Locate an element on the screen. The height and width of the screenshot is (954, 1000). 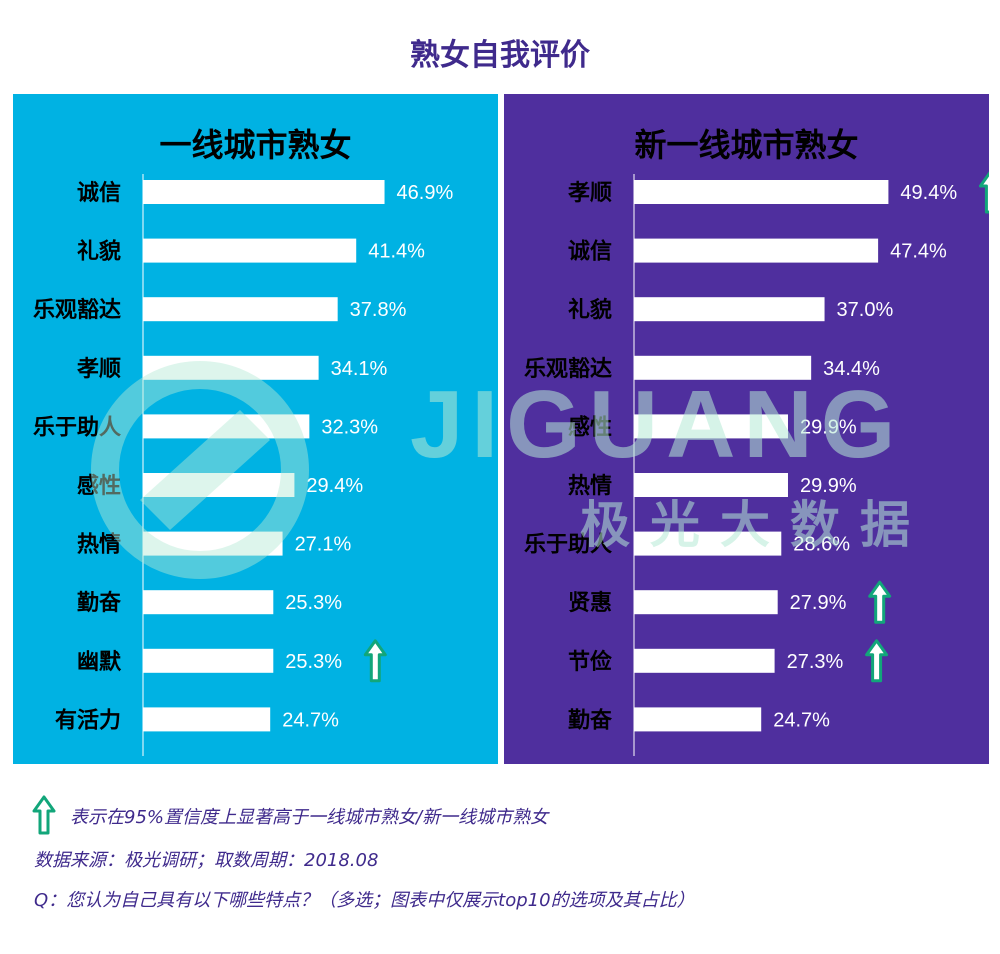
category-label: 节俭 is located at coordinates (590, 662).